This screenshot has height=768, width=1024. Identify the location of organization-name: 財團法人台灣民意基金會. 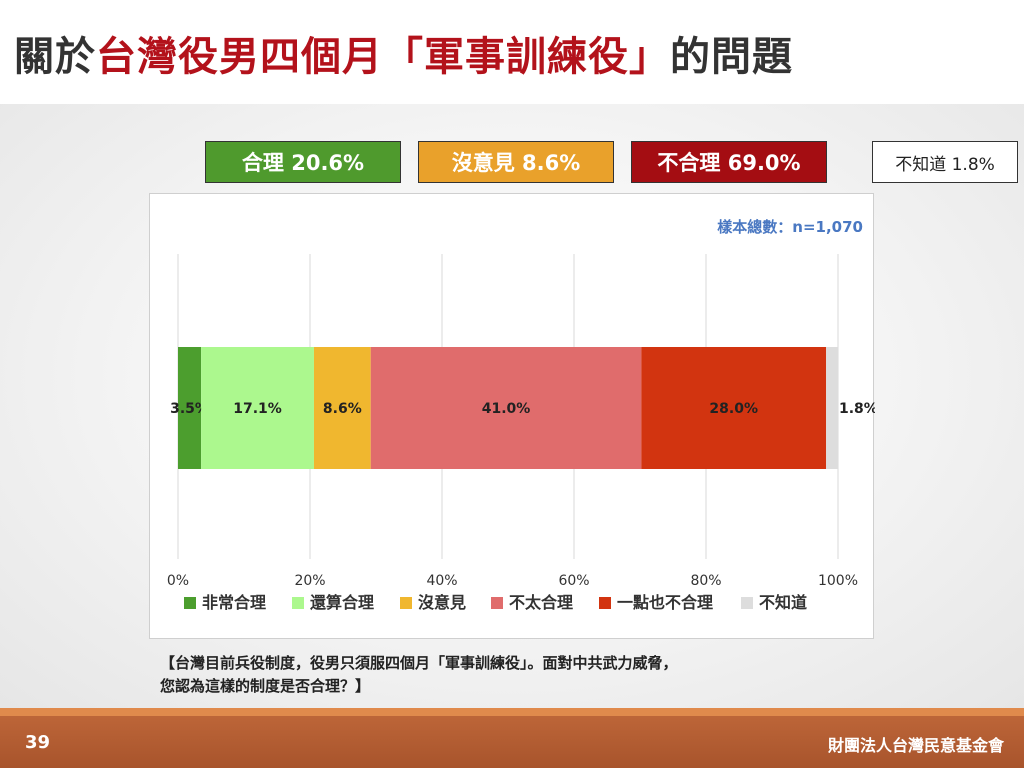
(915, 745).